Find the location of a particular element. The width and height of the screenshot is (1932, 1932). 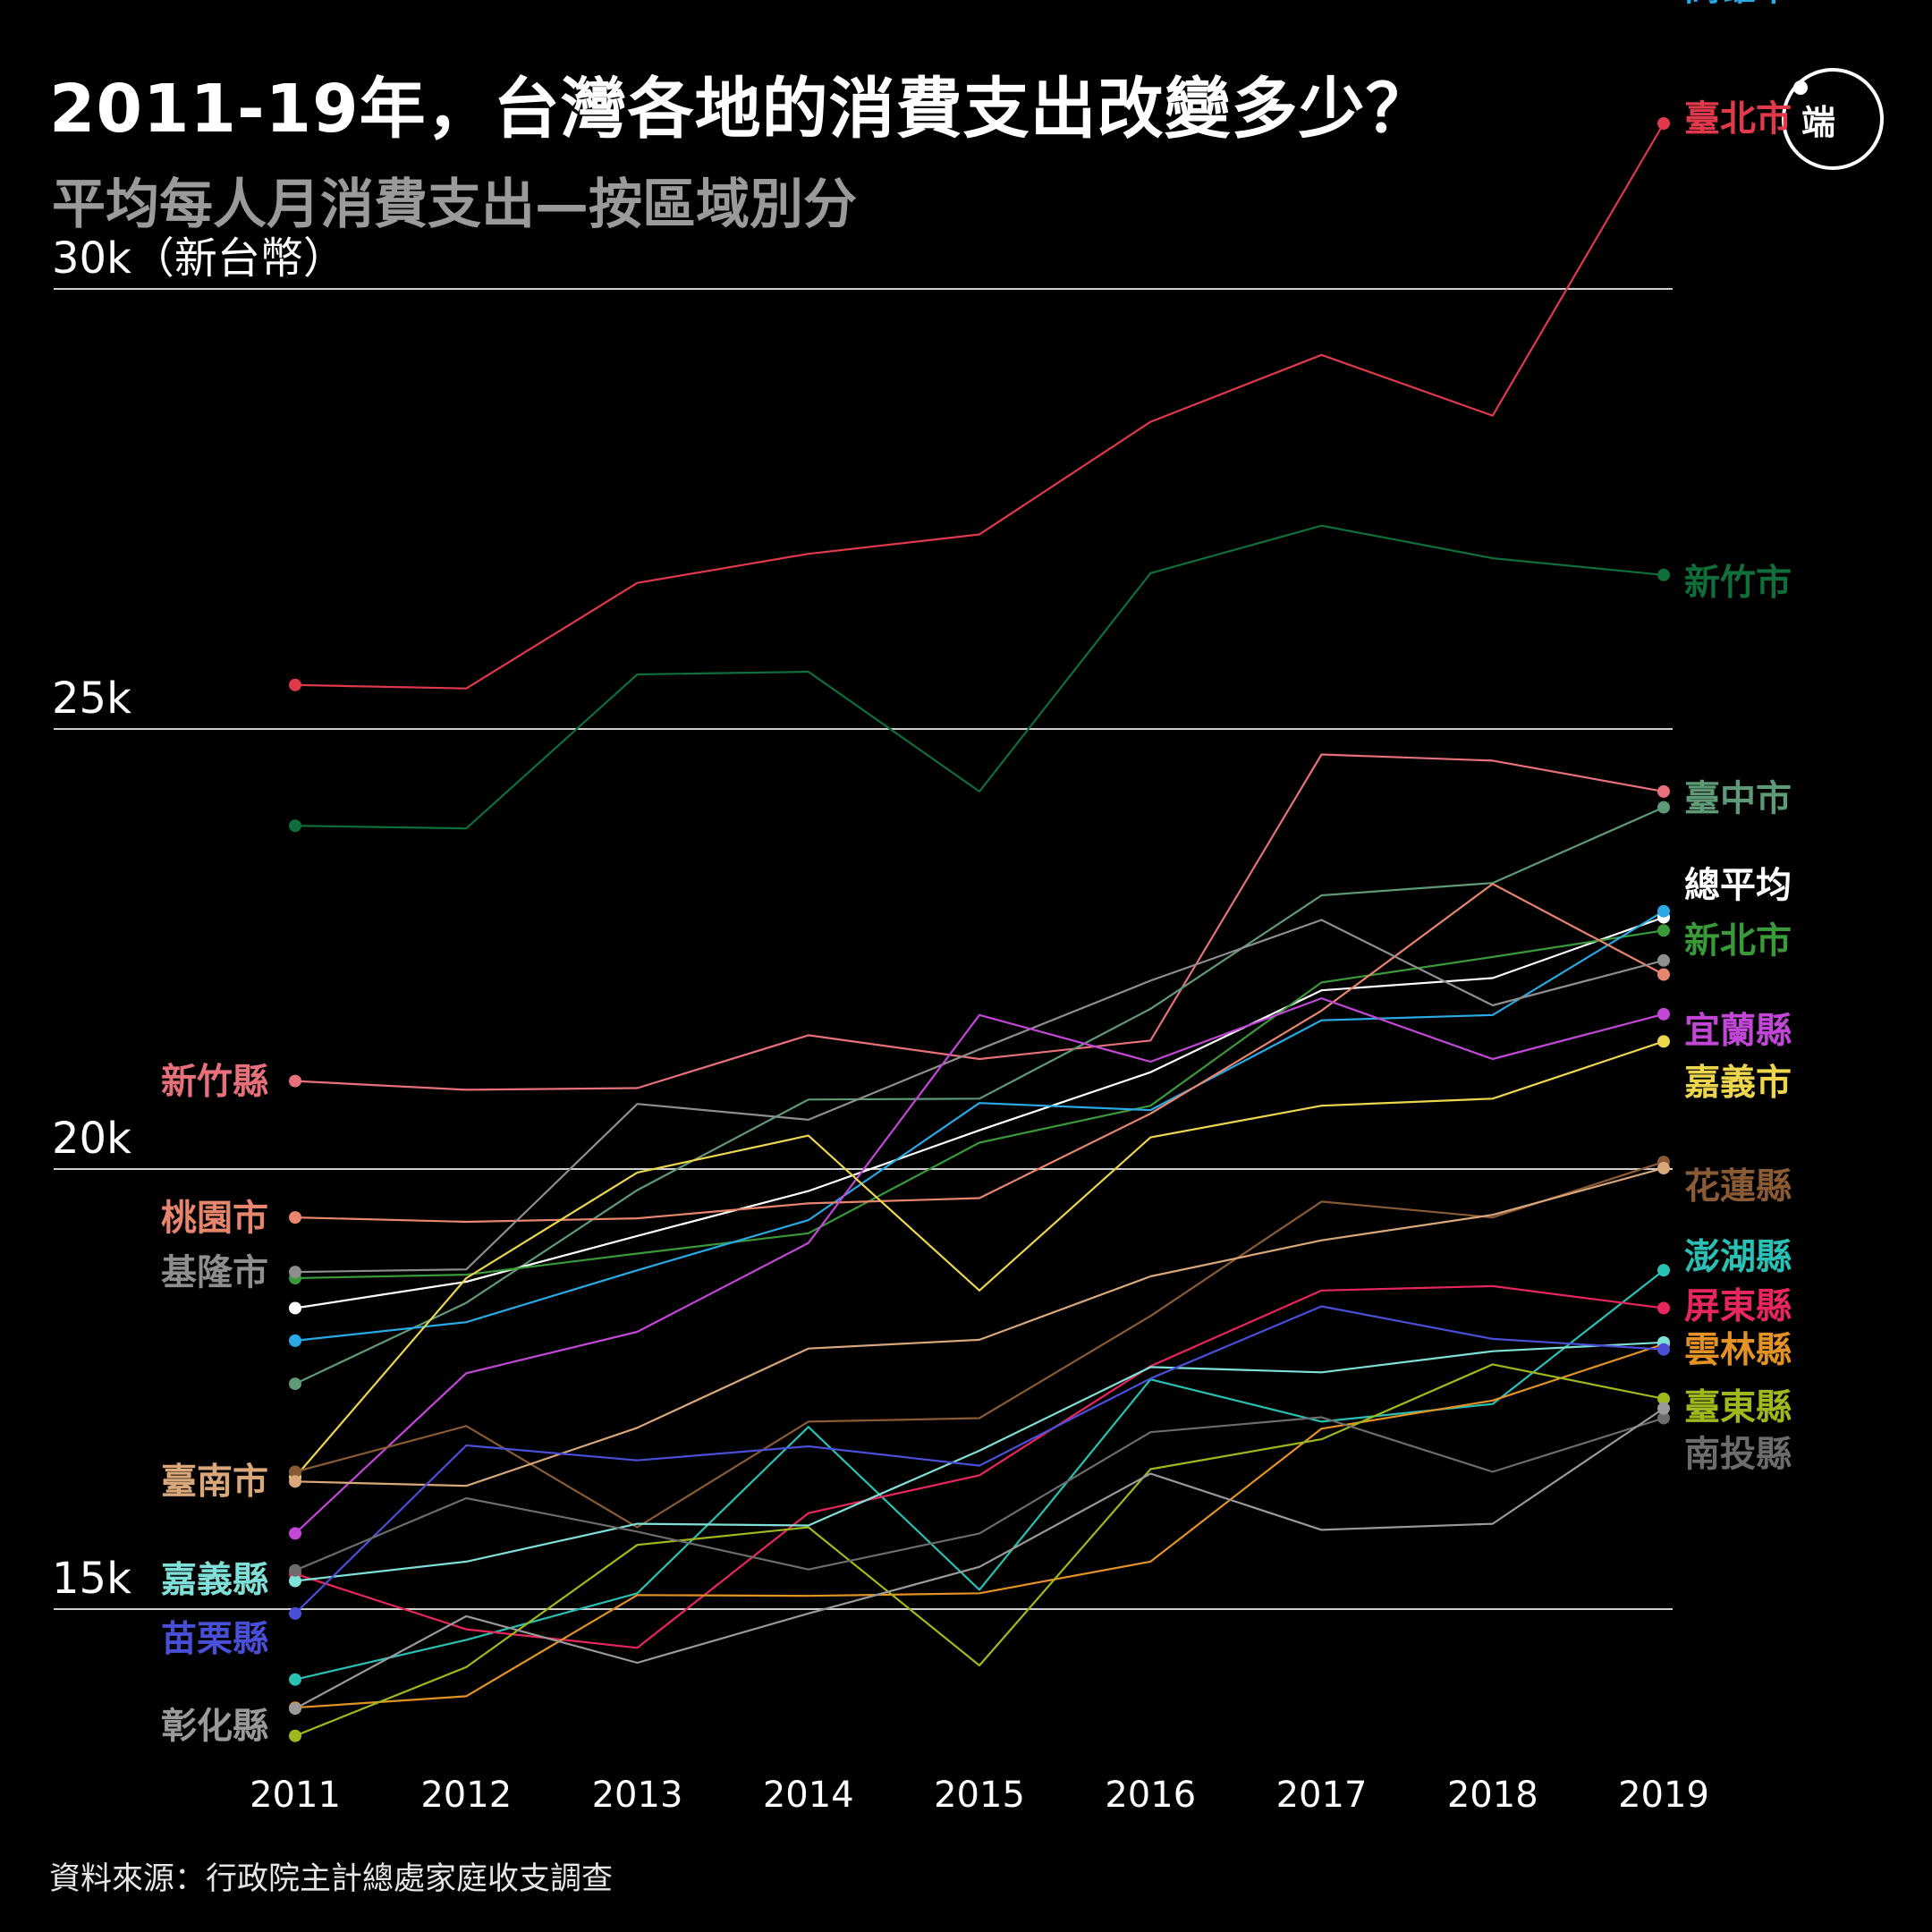

start-point-臺北市 is located at coordinates (295, 684).